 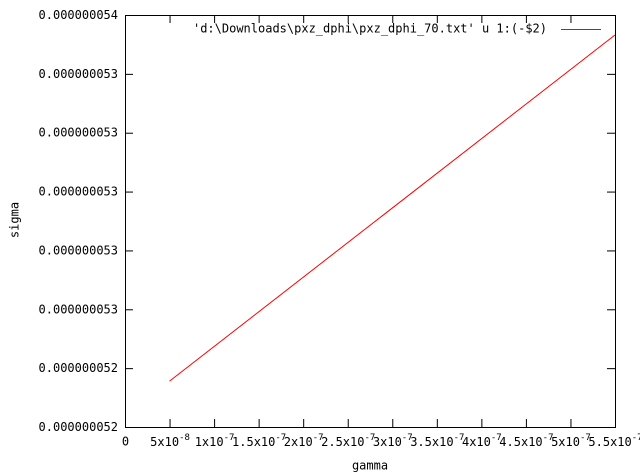 I want to click on x-tick-label: 2.5x10-7, so click(x=348, y=441).